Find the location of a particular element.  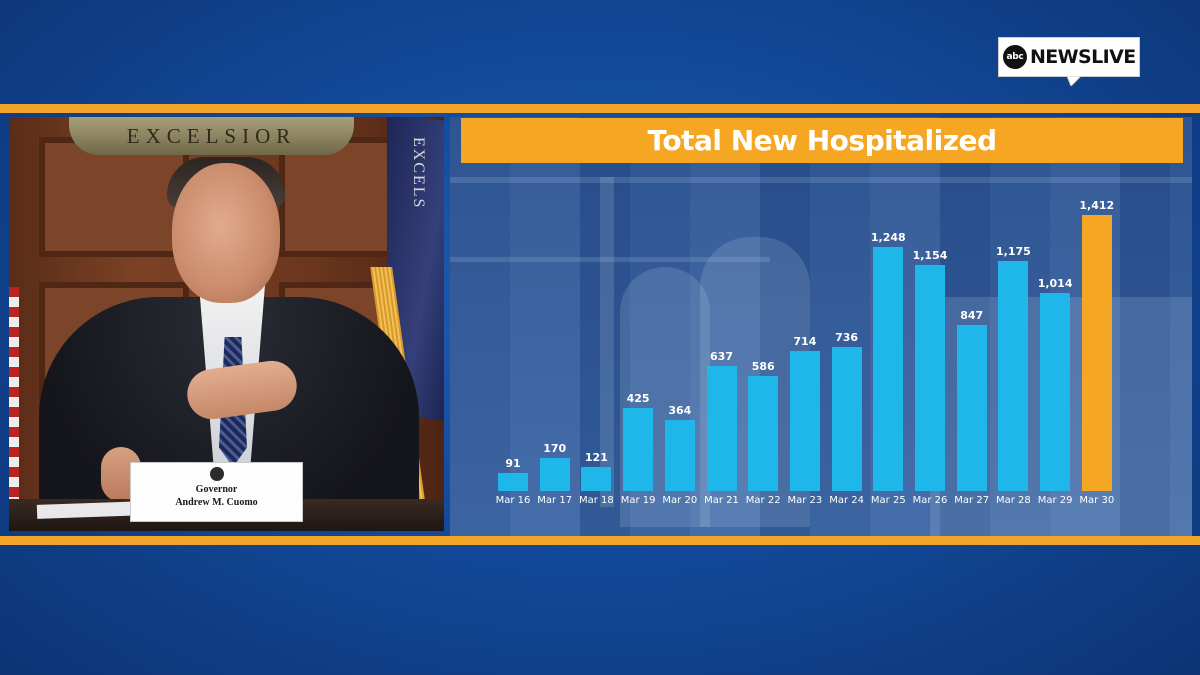

news-live-text: NEWSLIVE is located at coordinates (1083, 57).